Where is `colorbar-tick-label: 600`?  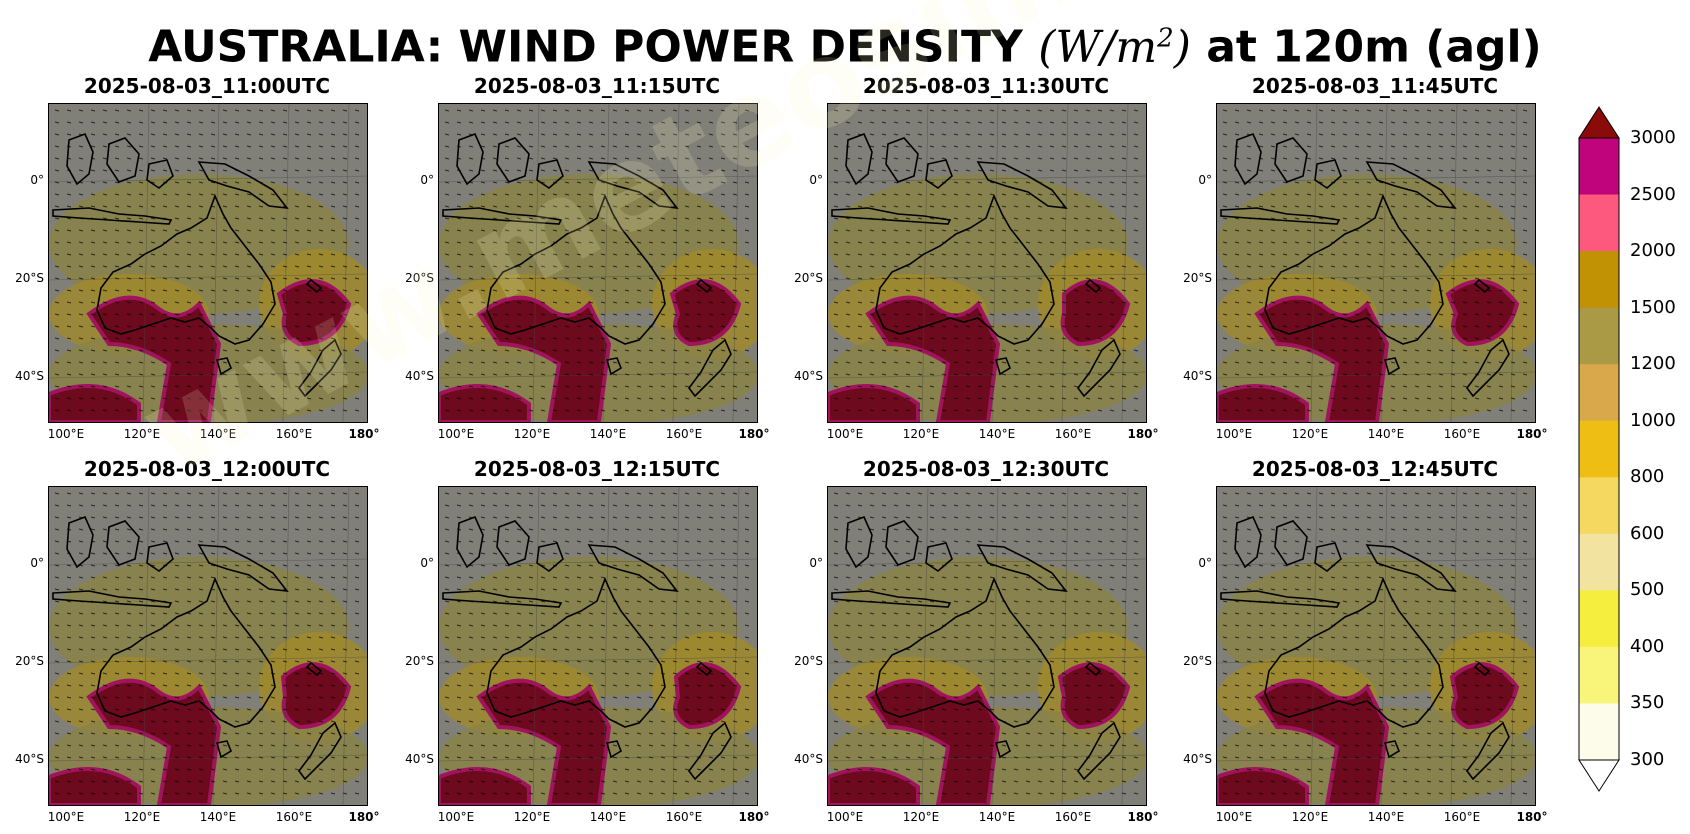
colorbar-tick-label: 600 is located at coordinates (1647, 533).